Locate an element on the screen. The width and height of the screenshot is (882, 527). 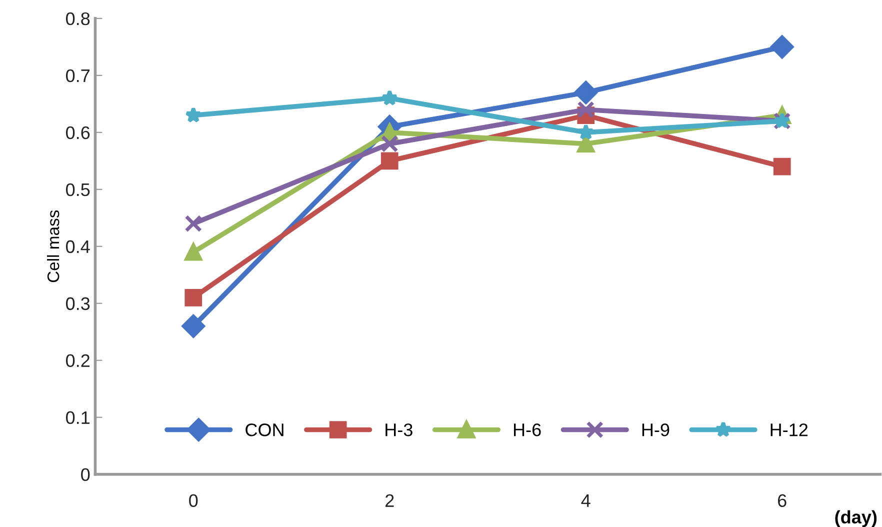
y-tick-label: 0 is located at coordinates (85, 475).